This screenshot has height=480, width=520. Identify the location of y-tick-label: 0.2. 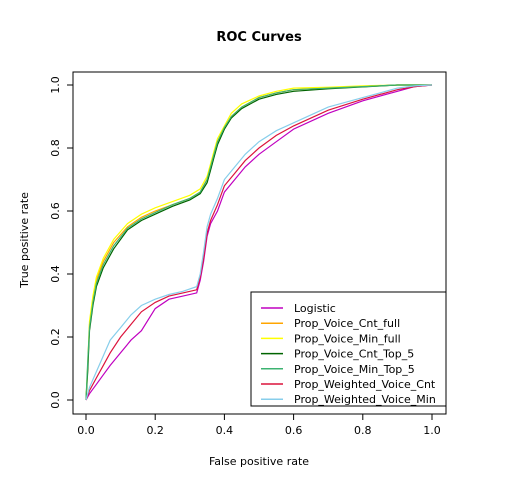
(55, 337).